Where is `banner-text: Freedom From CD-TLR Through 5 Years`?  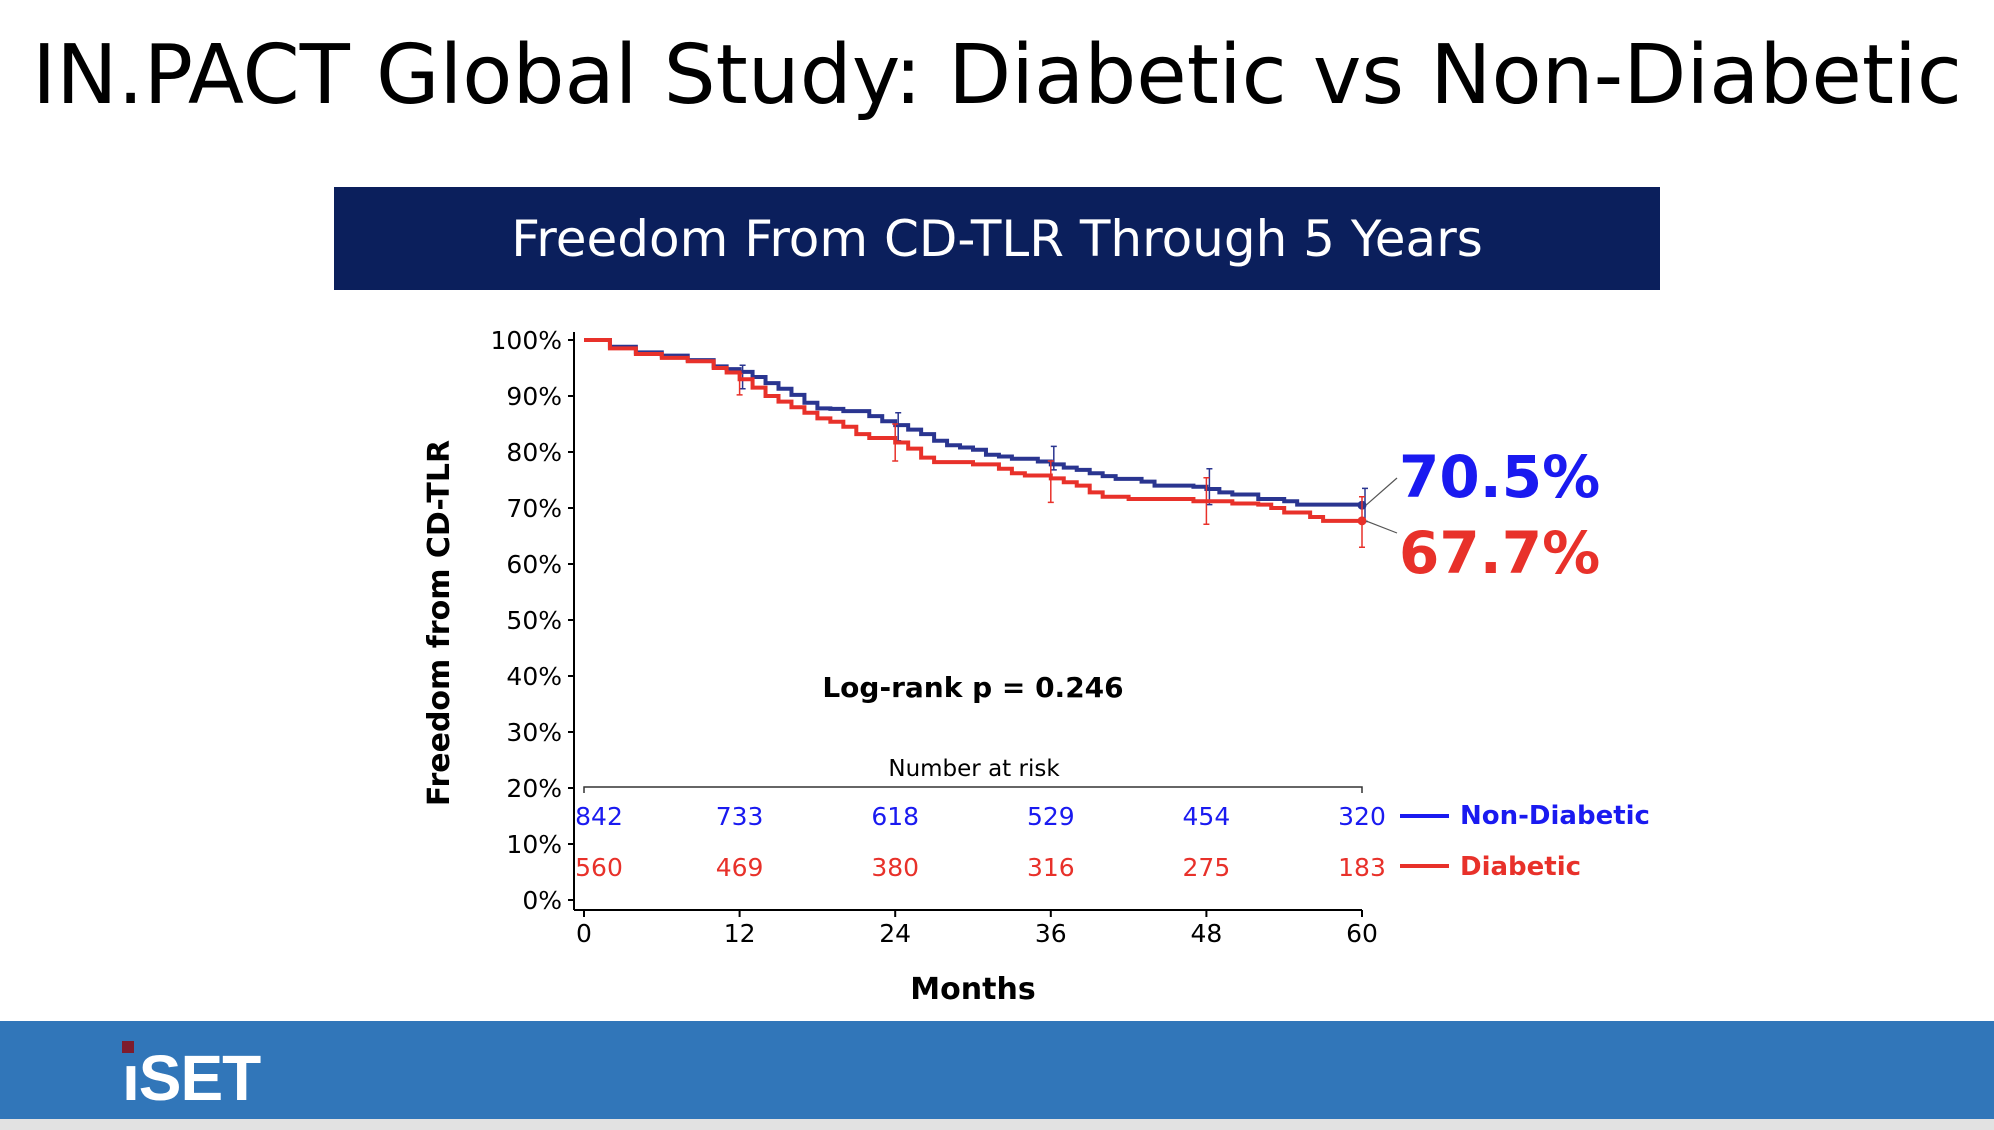 banner-text: Freedom From CD-TLR Through 5 Years is located at coordinates (997, 238).